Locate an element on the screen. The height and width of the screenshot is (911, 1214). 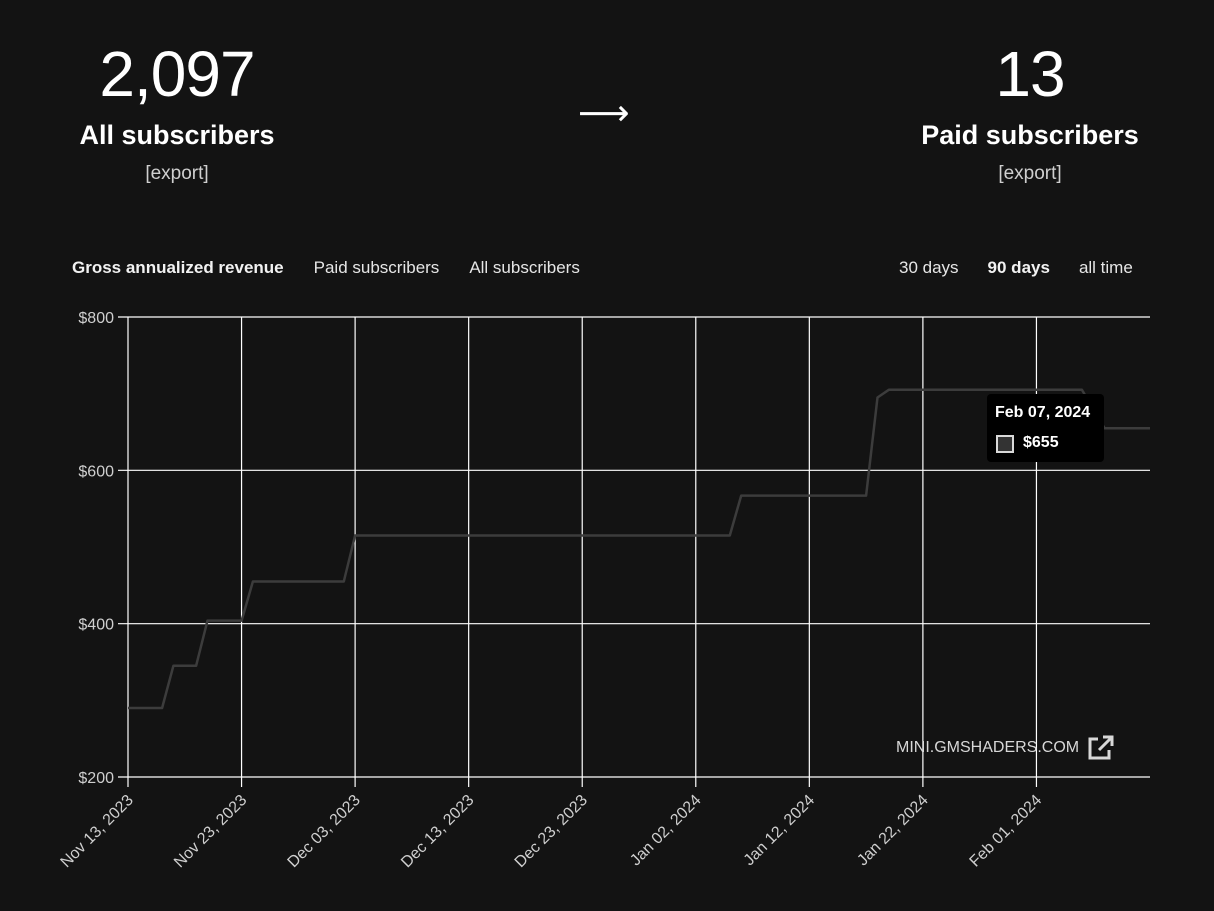
x-tick-label: Jan 12, 2024 is located at coordinates (780, 831).